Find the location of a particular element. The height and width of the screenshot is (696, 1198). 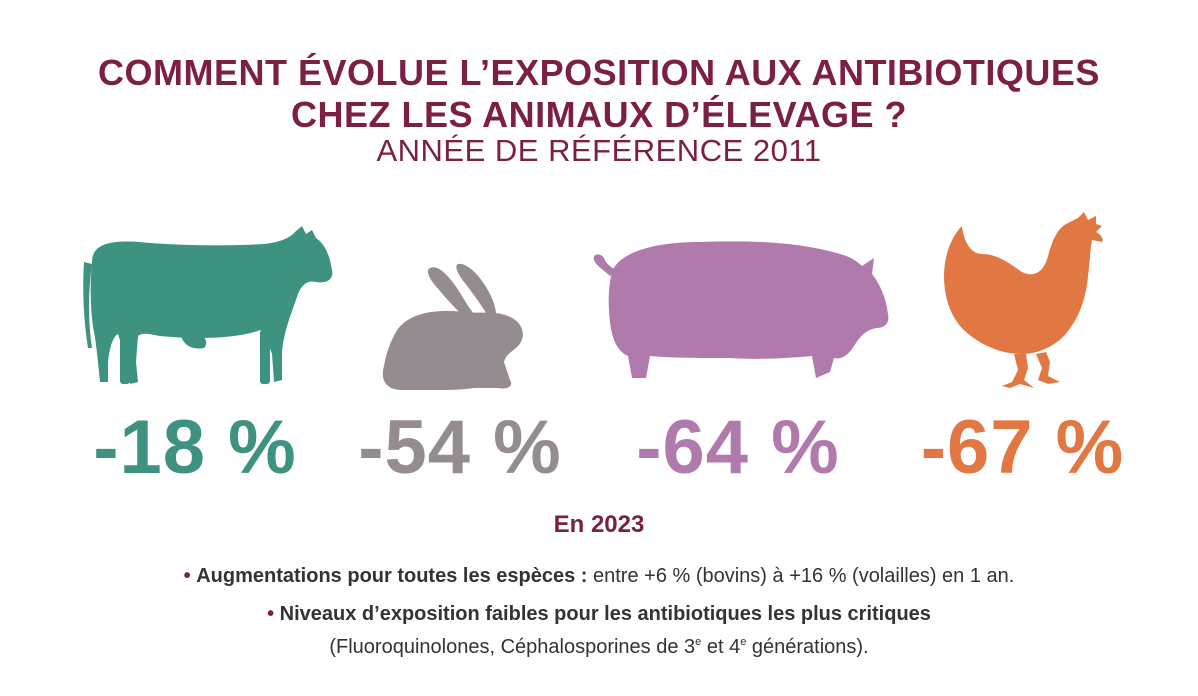

pig-percentage: -64 % is located at coordinates (738, 447).